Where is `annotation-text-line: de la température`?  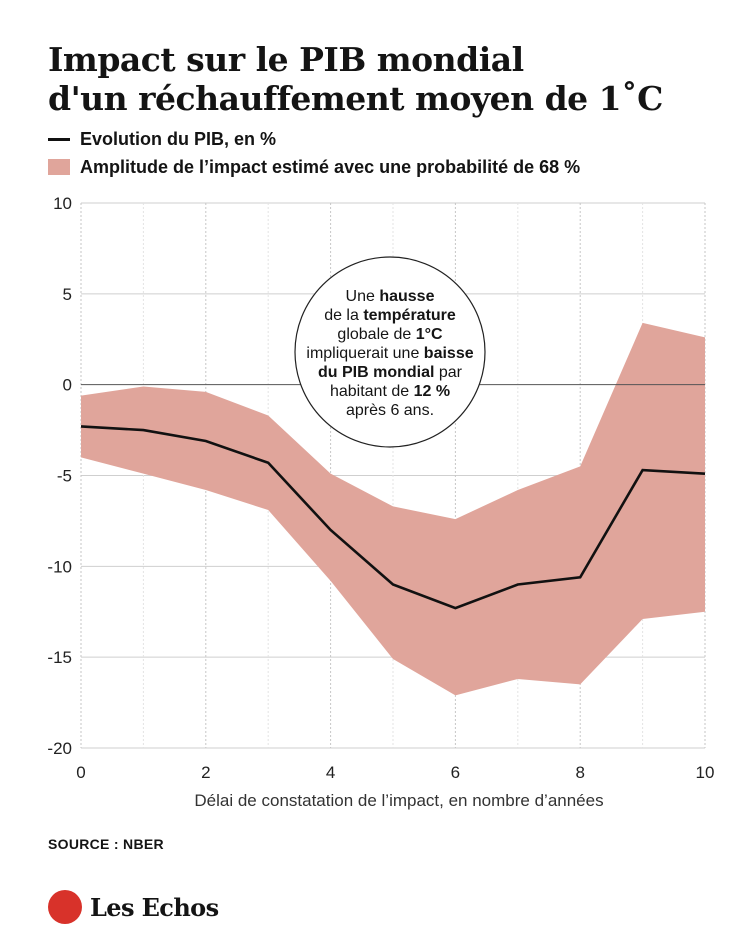 annotation-text-line: de la température is located at coordinates (390, 315).